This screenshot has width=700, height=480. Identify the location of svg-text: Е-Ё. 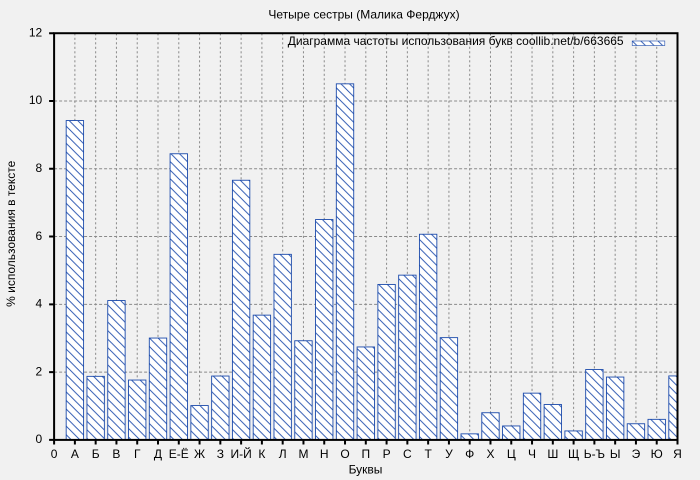
(179, 454).